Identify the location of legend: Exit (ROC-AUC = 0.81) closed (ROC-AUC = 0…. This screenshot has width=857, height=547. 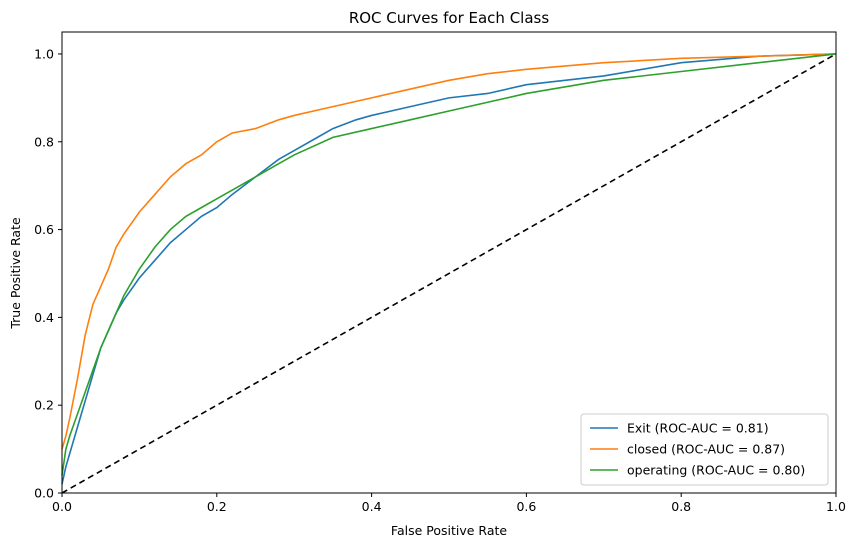
(704, 449).